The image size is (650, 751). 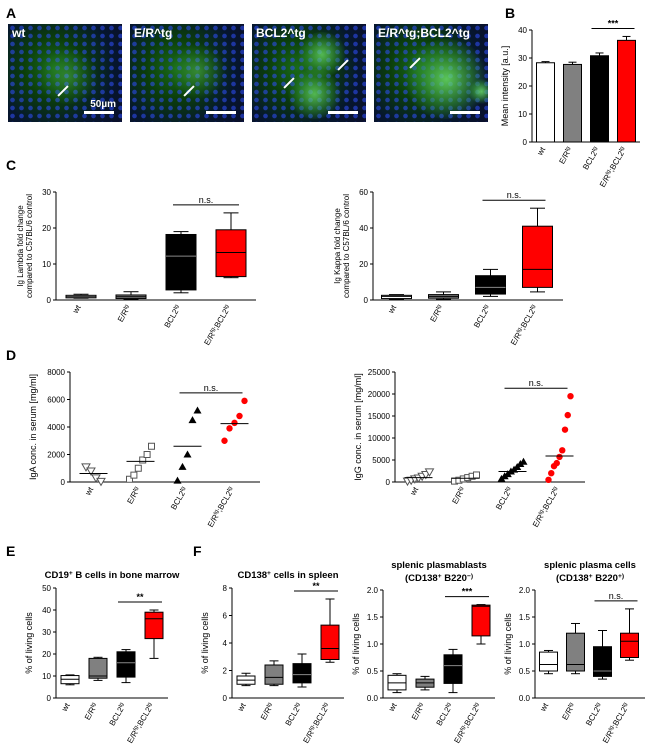 I want to click on micrograph-wt: wt 50µm, so click(x=65, y=73).